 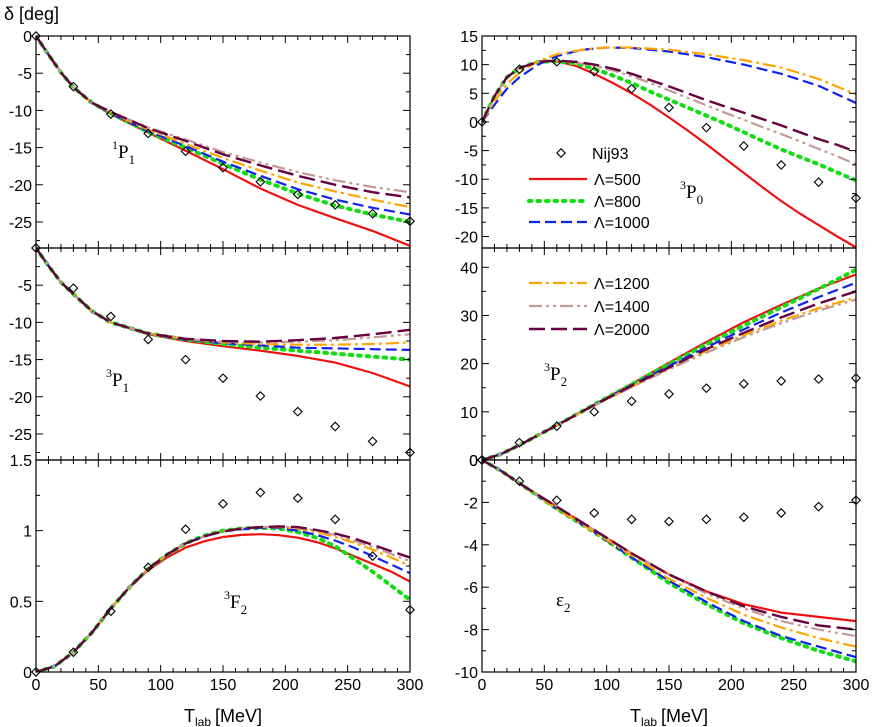 I want to click on panel-label-sub: 2, so click(x=564, y=381).